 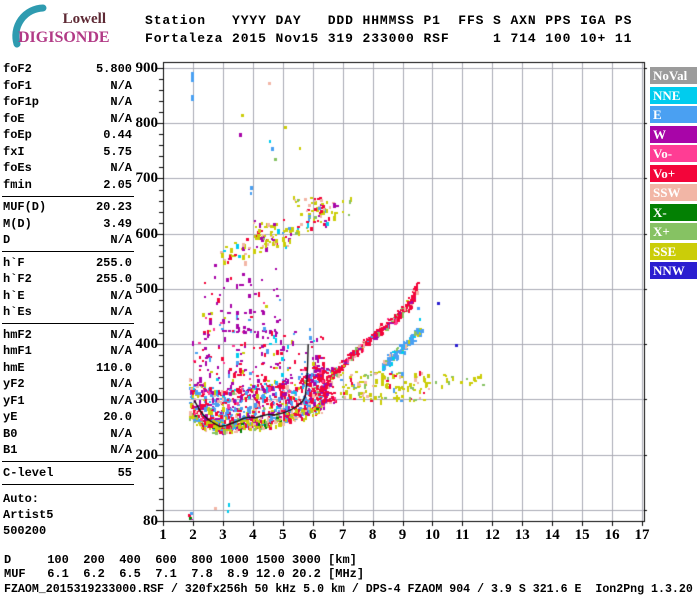 I want to click on characteristic-row-fxi: fxI 5.75, so click(x=68, y=152).